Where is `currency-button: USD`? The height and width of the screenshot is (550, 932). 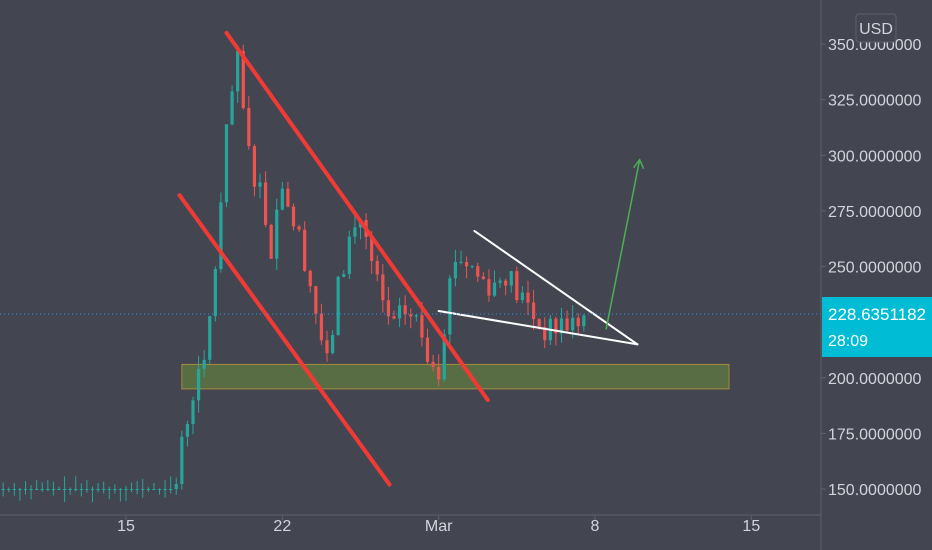
currency-button: USD is located at coordinates (876, 28).